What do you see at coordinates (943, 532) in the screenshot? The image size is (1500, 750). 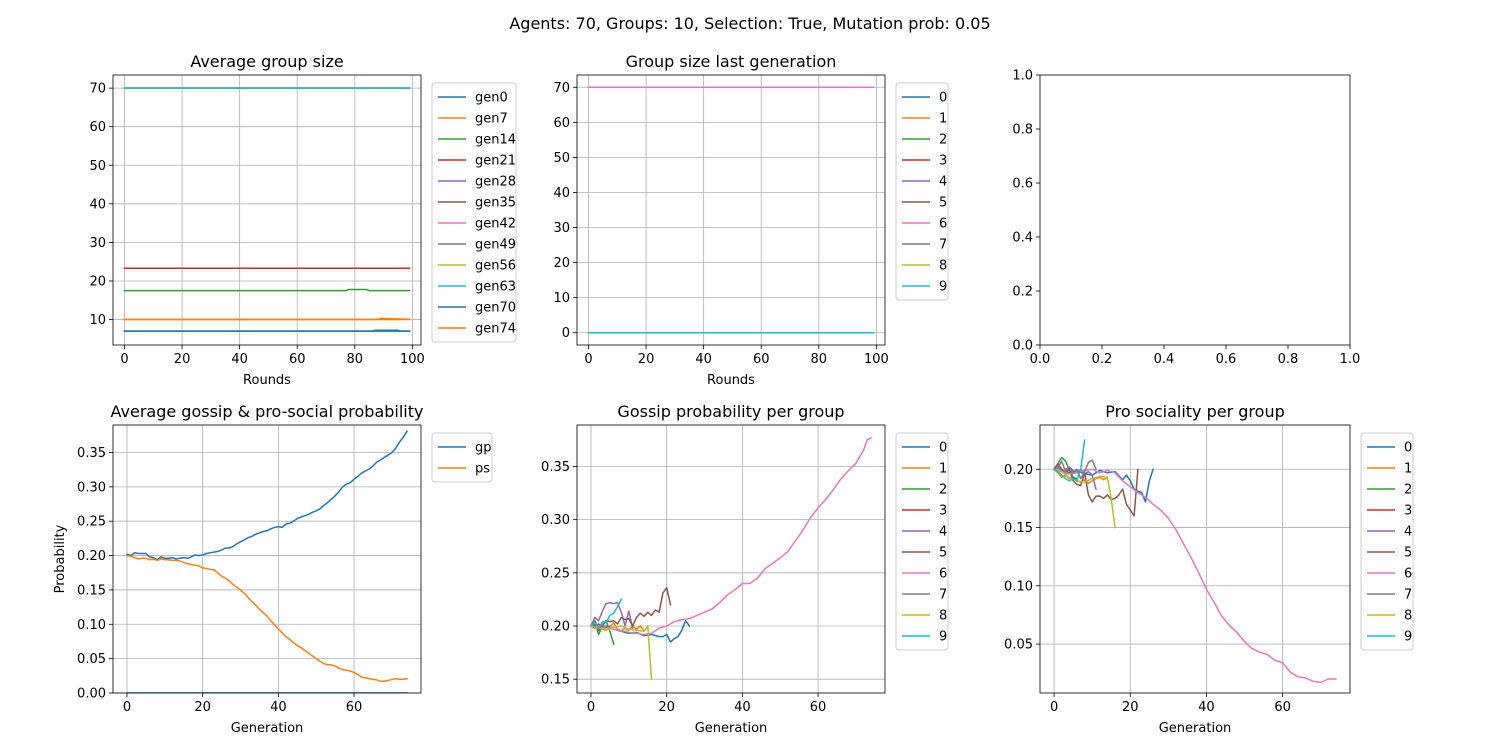 I see `legend-entry: 4` at bounding box center [943, 532].